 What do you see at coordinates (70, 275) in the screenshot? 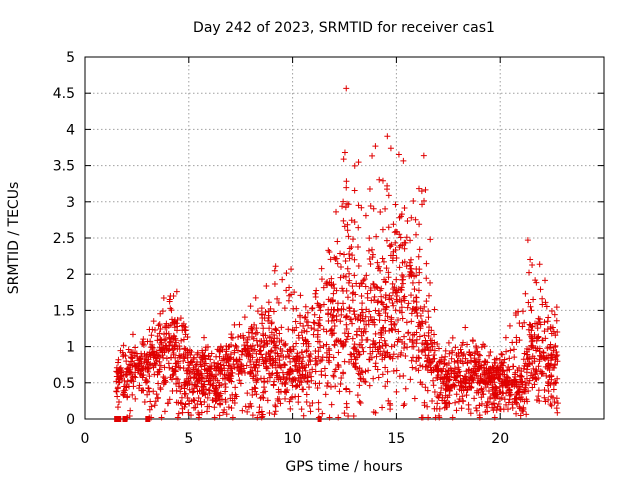
I see `y-tick-label: 2` at bounding box center [70, 275].